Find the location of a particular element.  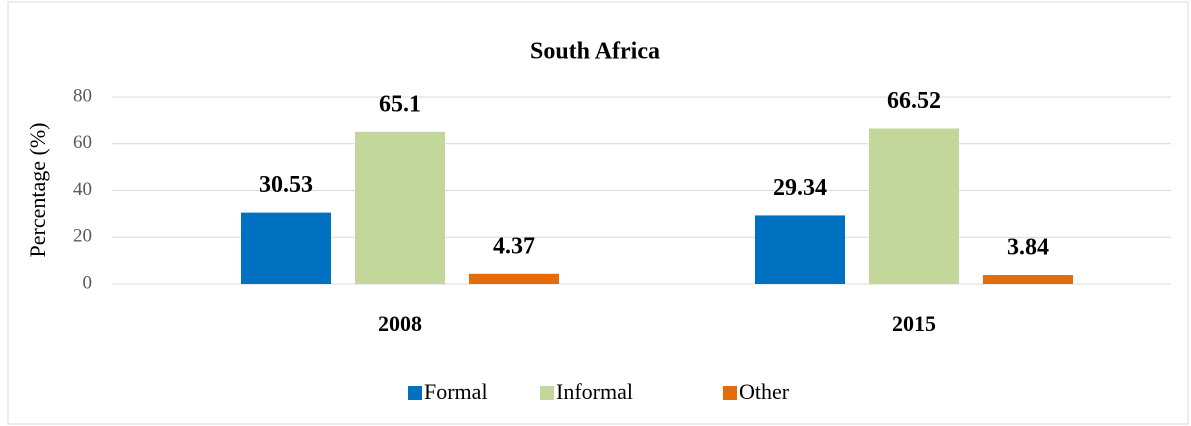

data-label: 65.1 is located at coordinates (400, 104).